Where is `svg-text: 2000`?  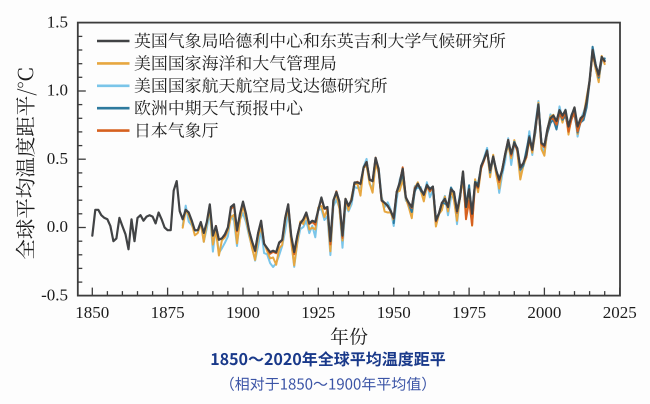 svg-text: 2000 is located at coordinates (544, 312).